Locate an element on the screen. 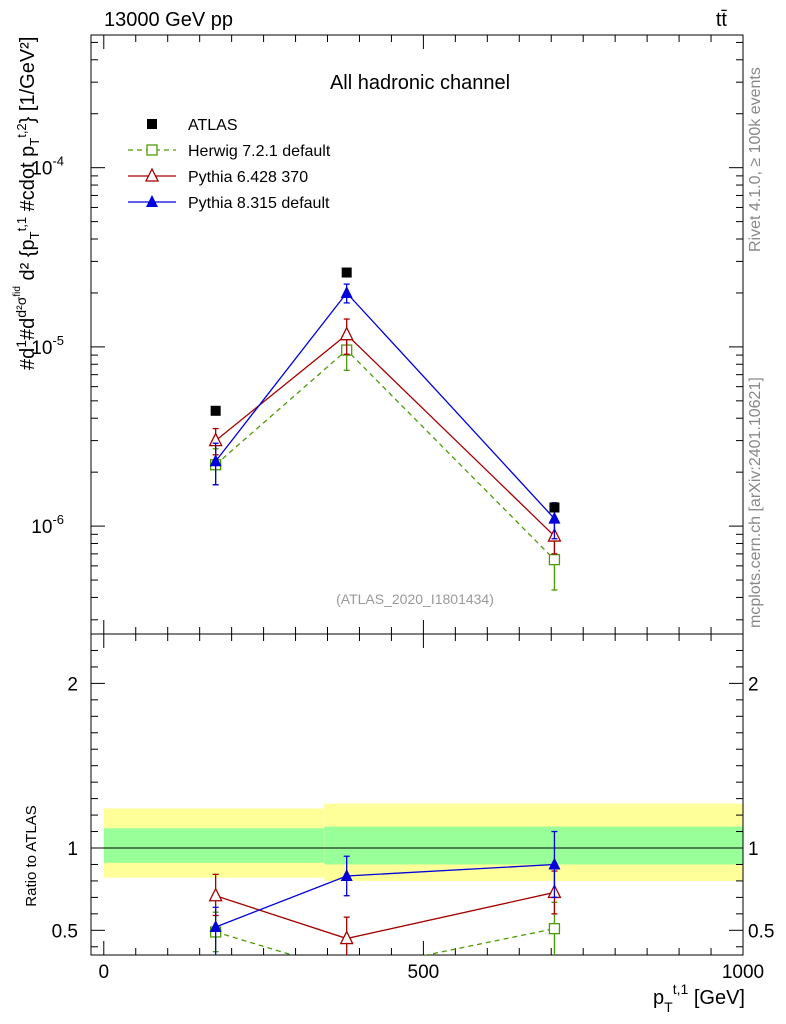  legend-label-pythia-6-428-370: Pythia 6.428 370 is located at coordinates (248, 177).